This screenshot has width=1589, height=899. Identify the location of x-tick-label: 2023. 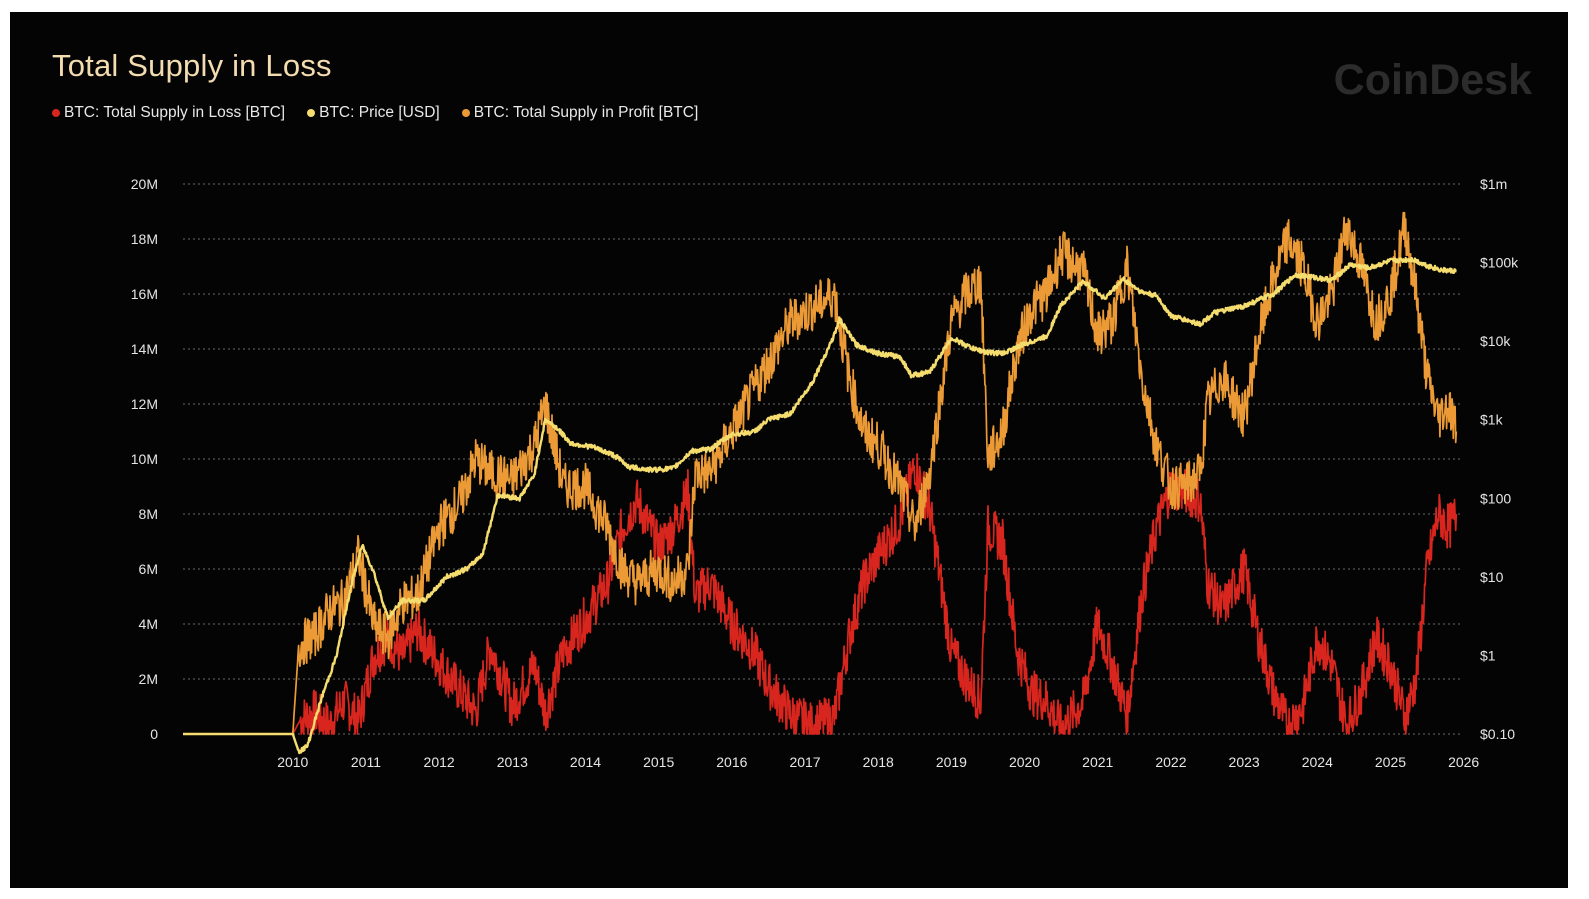
(1244, 762).